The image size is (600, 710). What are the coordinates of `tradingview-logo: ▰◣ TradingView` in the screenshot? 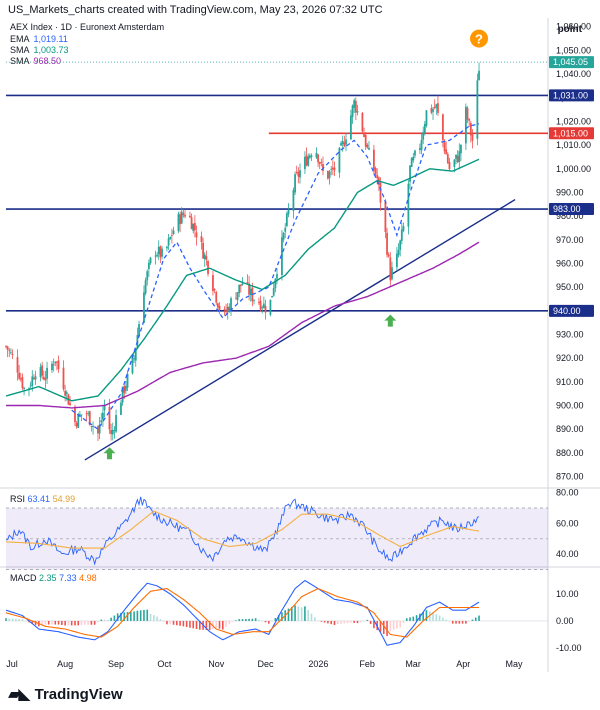 It's located at (65, 694).